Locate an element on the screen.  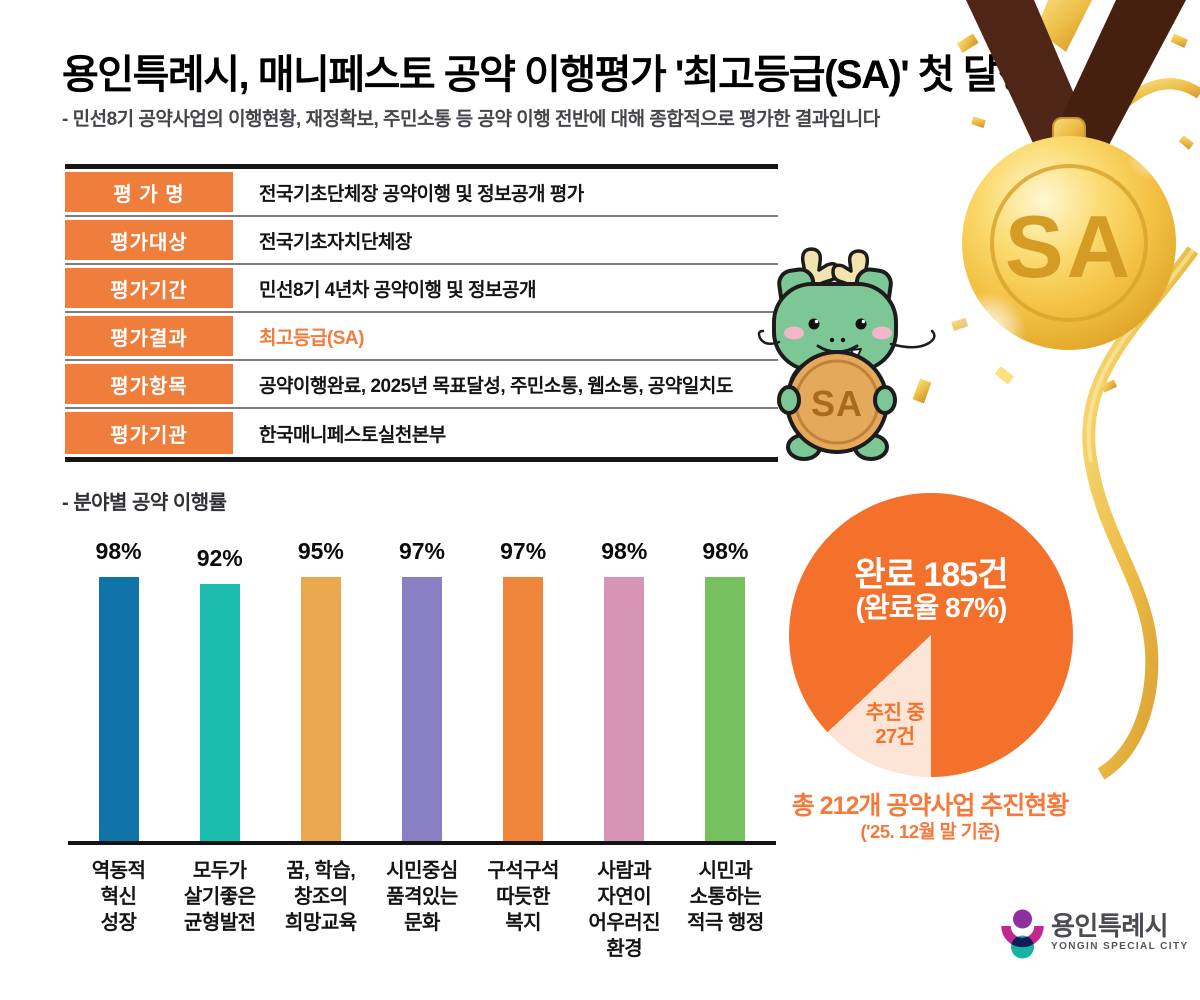
row-label: 평가대상 is located at coordinates (149, 240).